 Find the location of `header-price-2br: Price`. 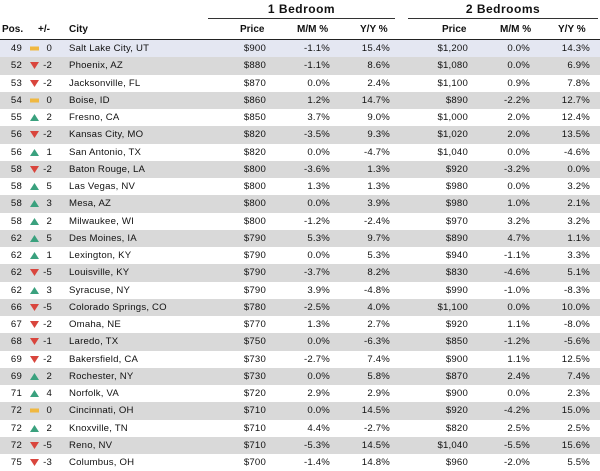

header-price-2br: Price is located at coordinates (454, 29).